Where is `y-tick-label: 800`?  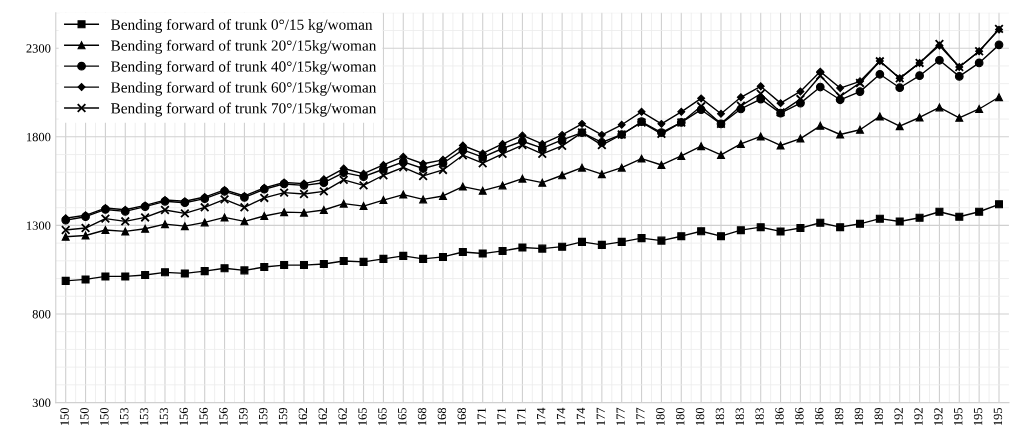
y-tick-label: 800 is located at coordinates (41, 314).